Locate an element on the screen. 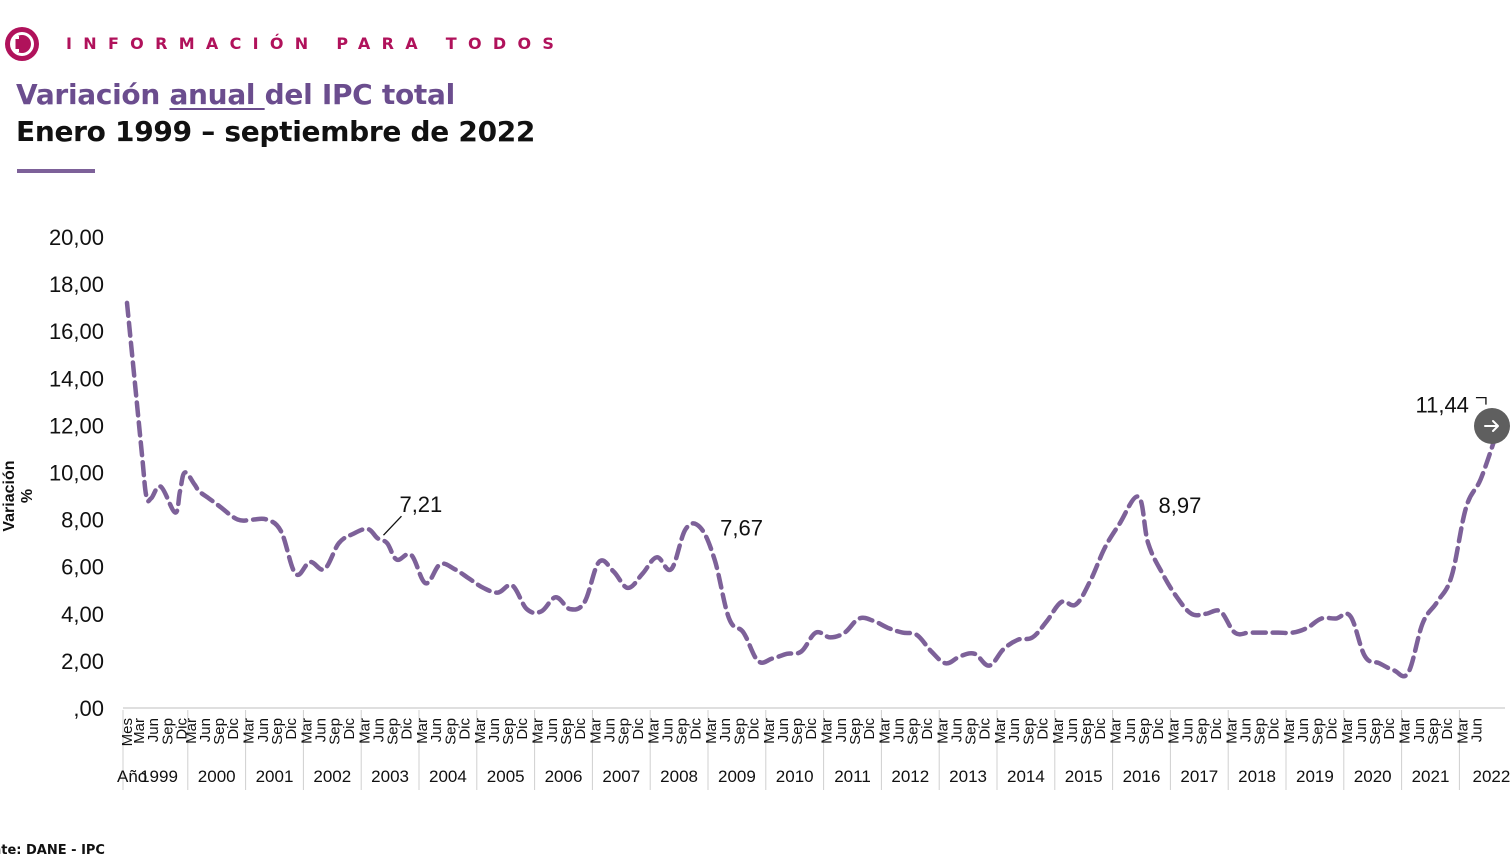  x-year-label: 2010 is located at coordinates (795, 776).